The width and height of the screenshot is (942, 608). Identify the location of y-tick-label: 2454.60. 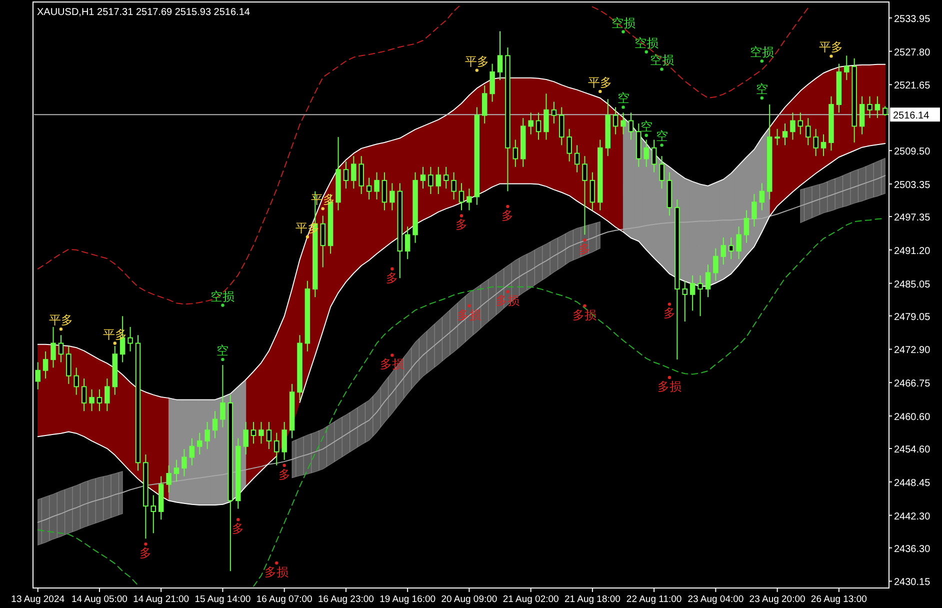
(912, 450).